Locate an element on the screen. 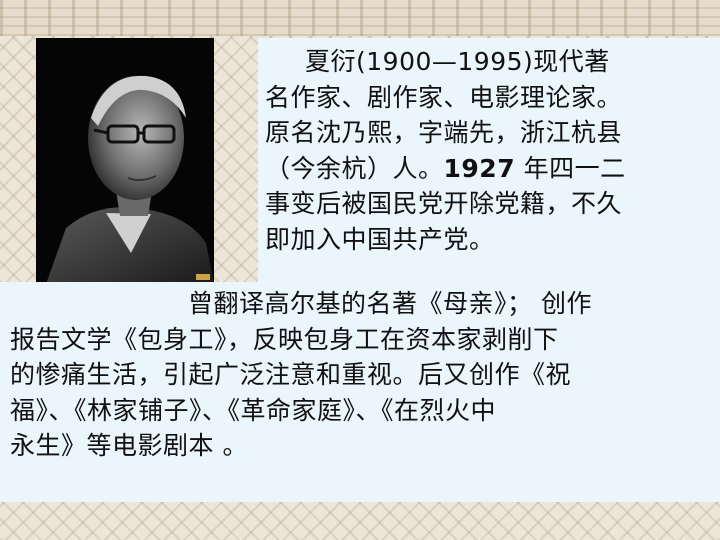 The width and height of the screenshot is (720, 540). portrait-image is located at coordinates (125, 161).